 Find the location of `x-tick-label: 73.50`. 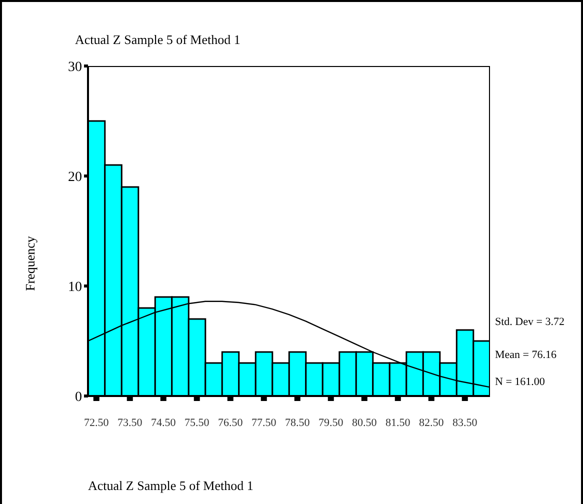

x-tick-label: 73.50 is located at coordinates (130, 423).